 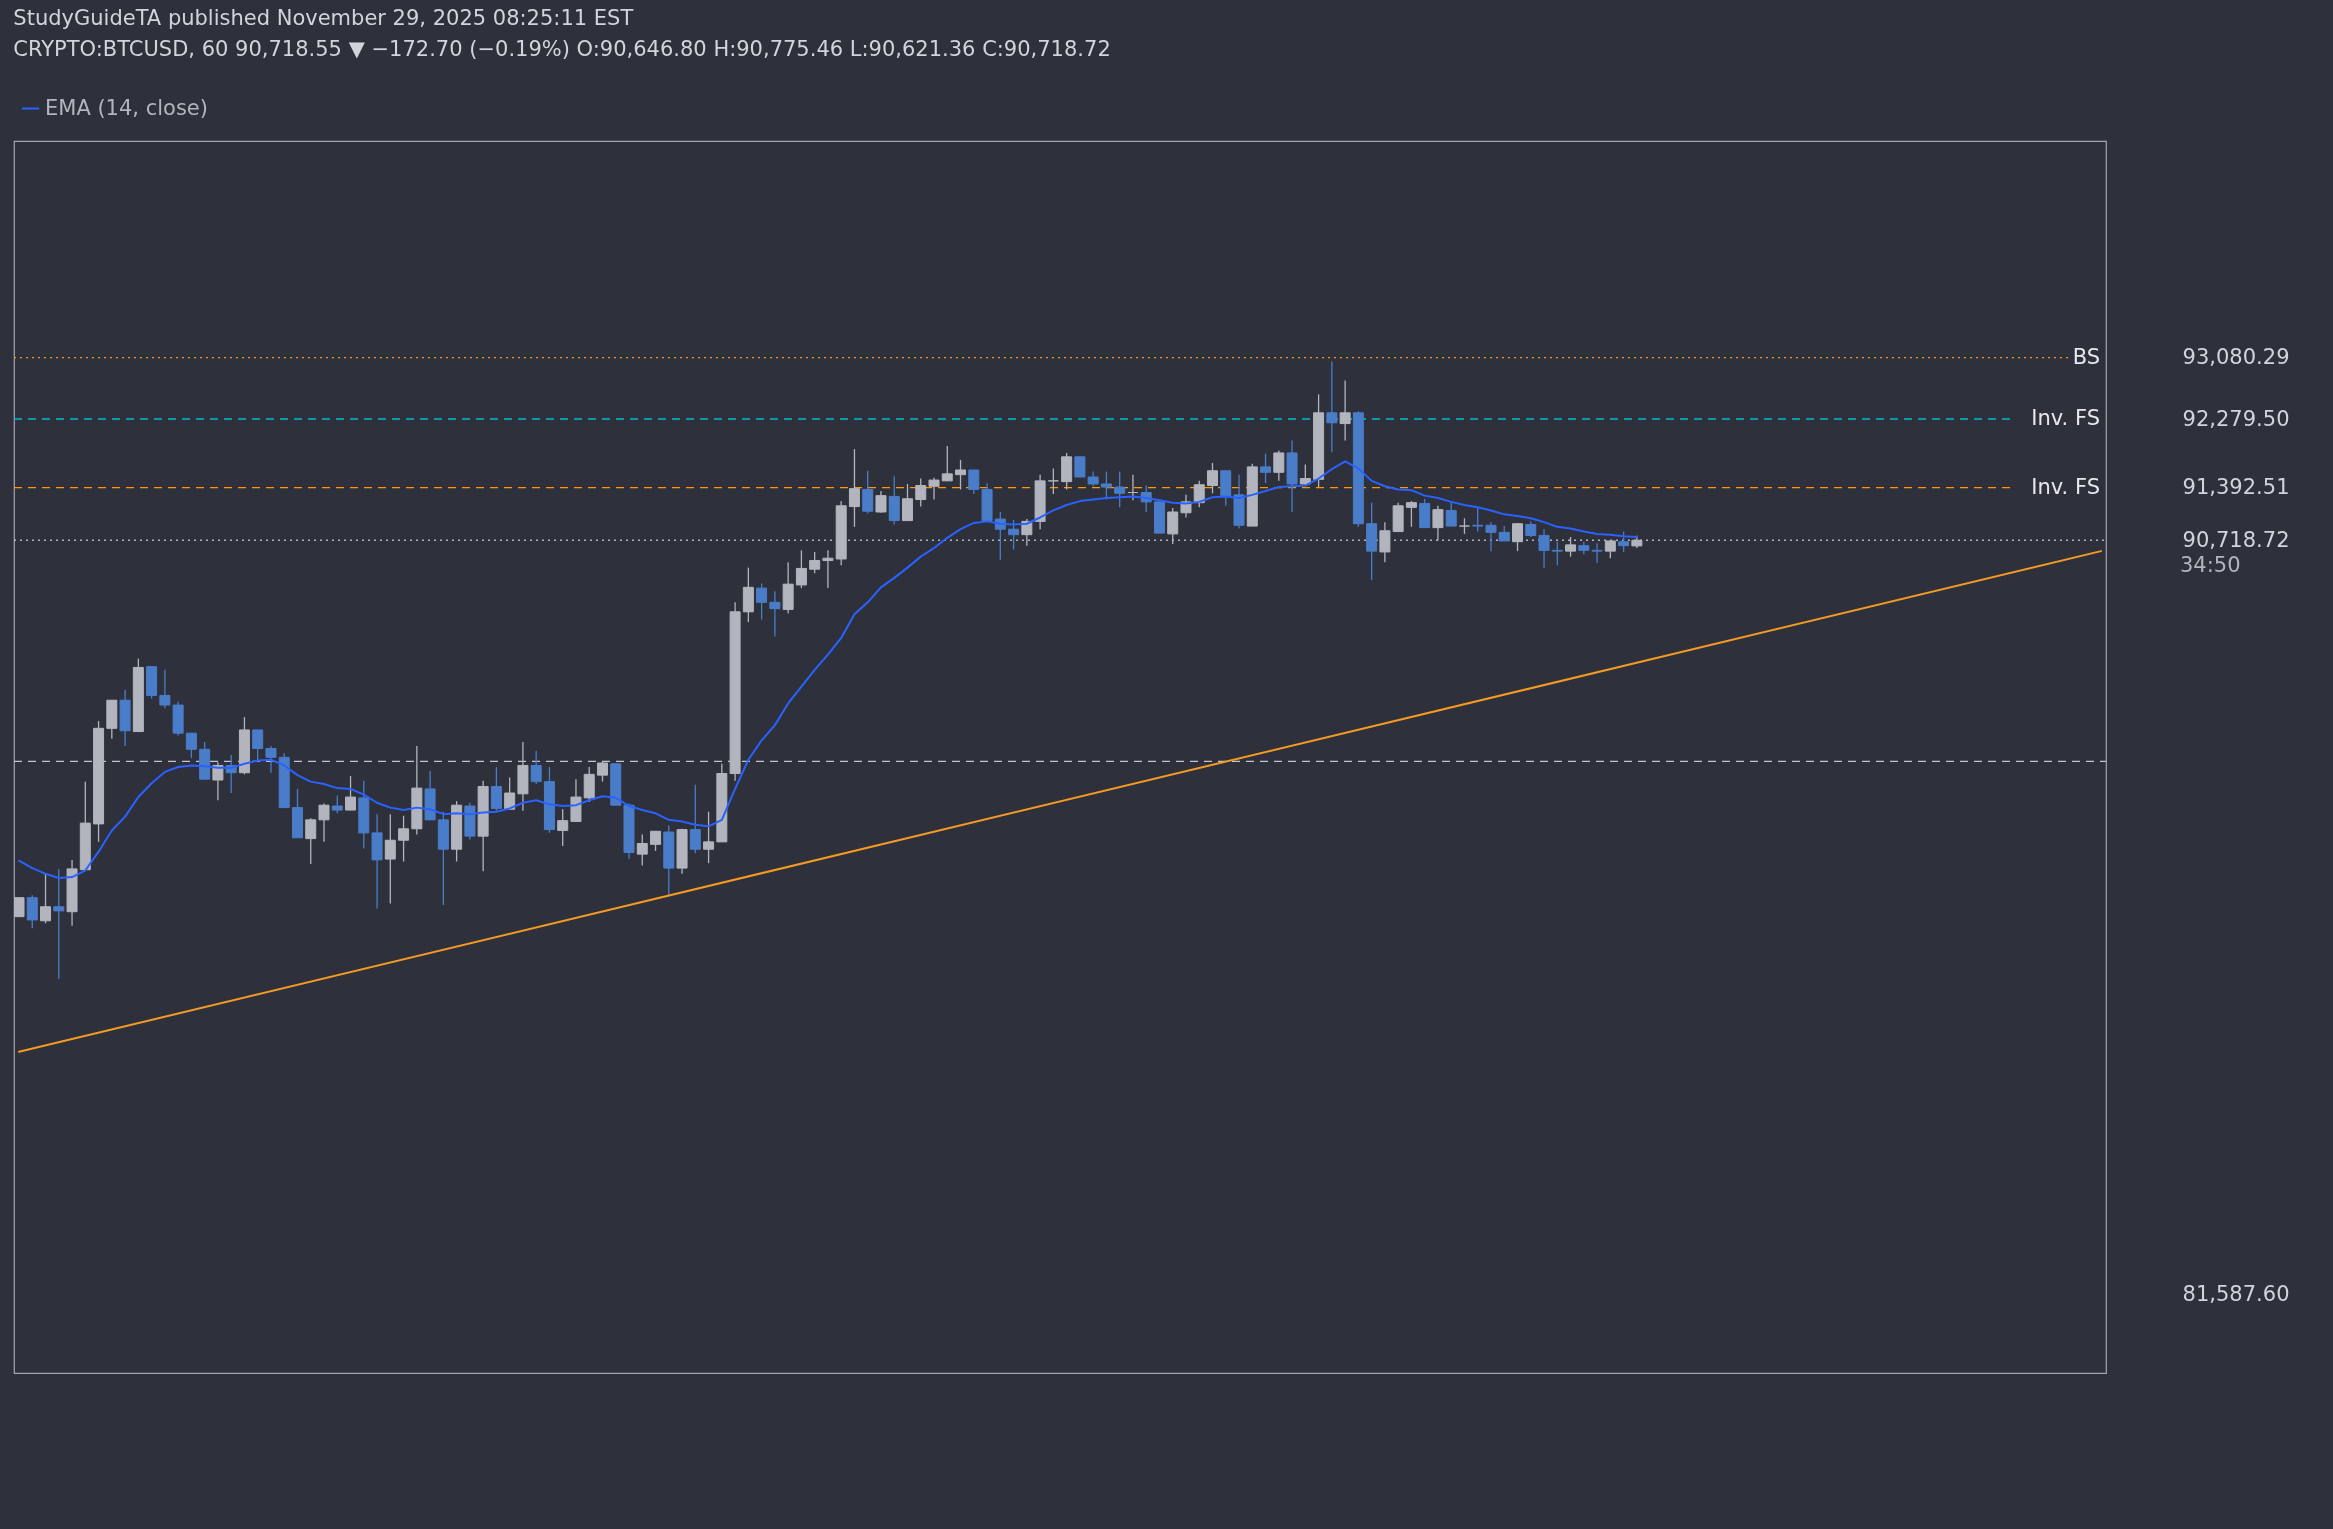 I want to click on y-tick-label: 91,392.51, so click(x=2236, y=487).